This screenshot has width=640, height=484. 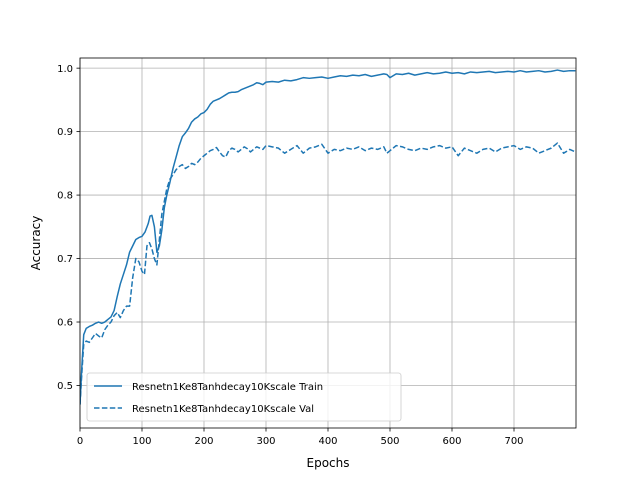 What do you see at coordinates (389, 441) in the screenshot?
I see `x-tick-label: 500` at bounding box center [389, 441].